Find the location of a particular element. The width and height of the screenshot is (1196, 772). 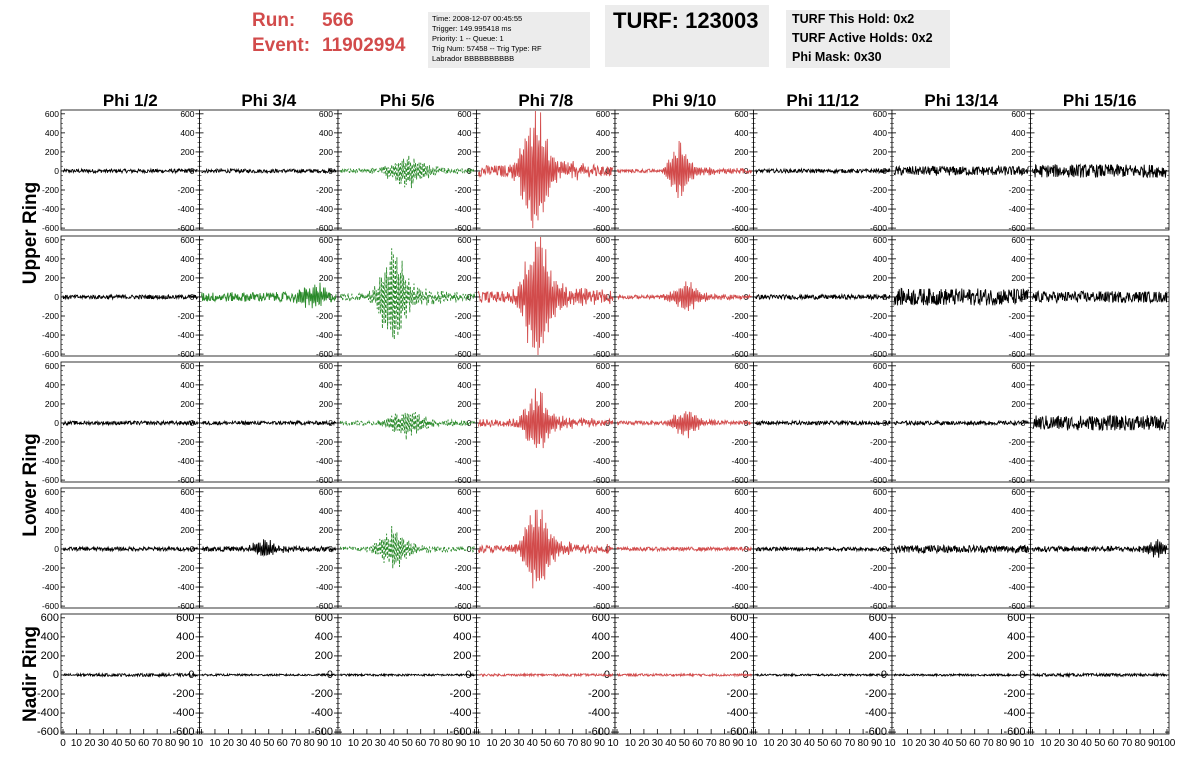

run-value: 566 is located at coordinates (338, 20).